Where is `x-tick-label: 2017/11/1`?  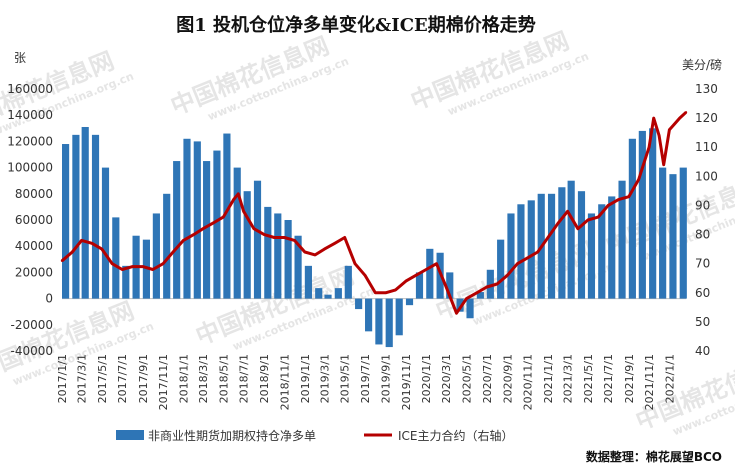 x-tick-label: 2017/11/1 is located at coordinates (163, 382).